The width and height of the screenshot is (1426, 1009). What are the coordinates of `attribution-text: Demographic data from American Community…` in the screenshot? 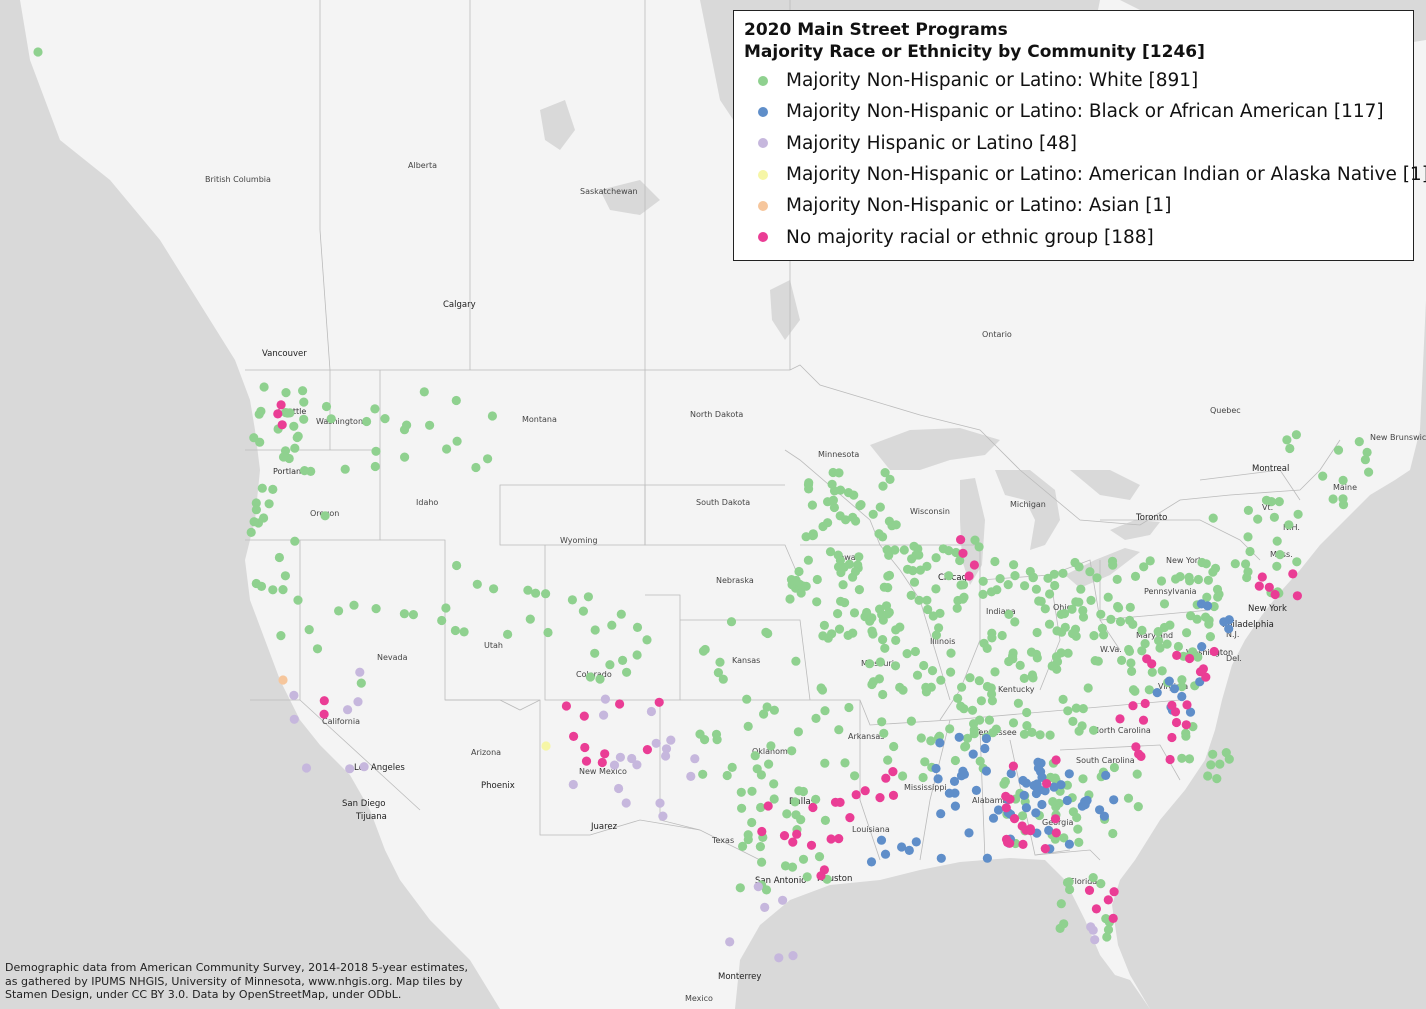 It's located at (237, 981).